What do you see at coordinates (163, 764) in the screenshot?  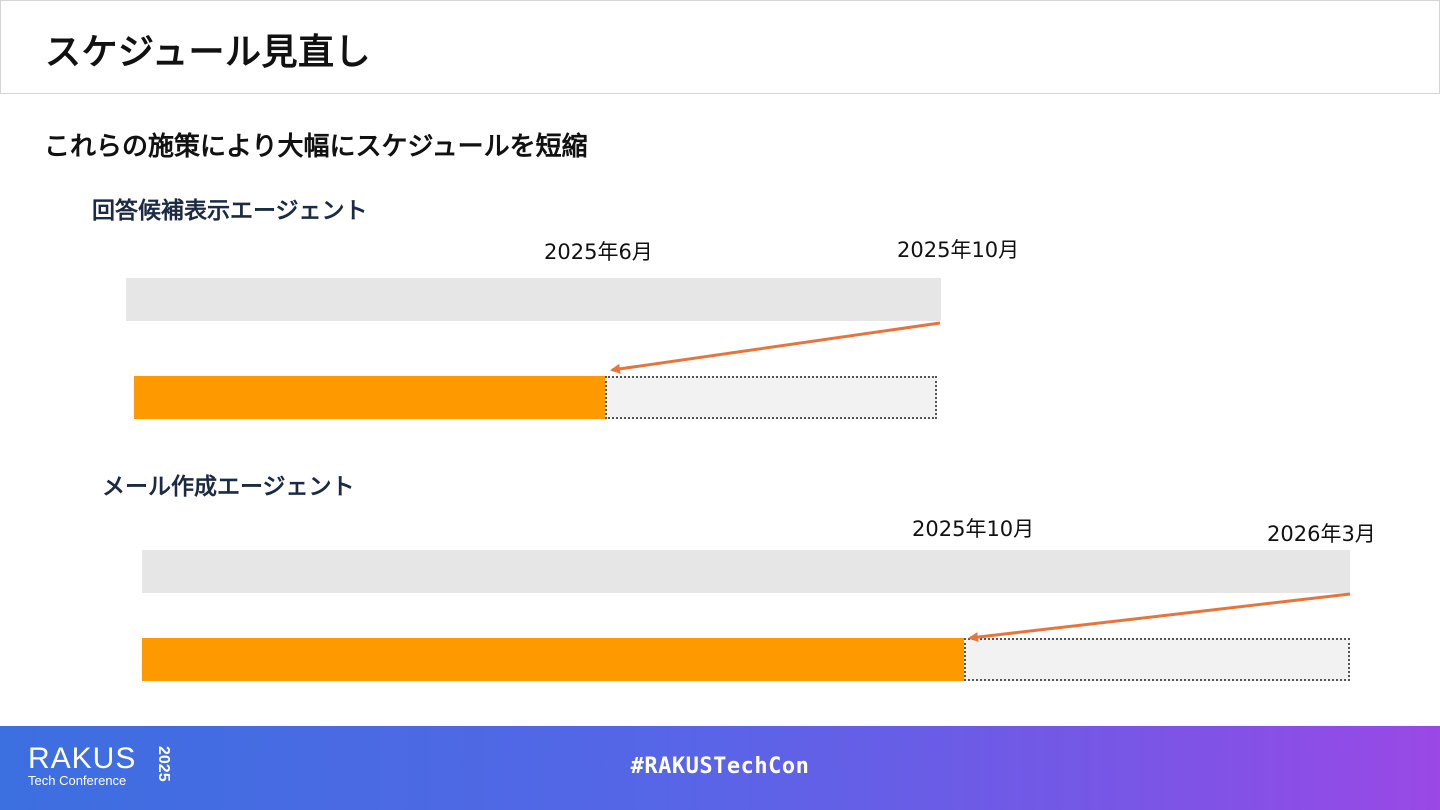 I see `logo-year: 2025` at bounding box center [163, 764].